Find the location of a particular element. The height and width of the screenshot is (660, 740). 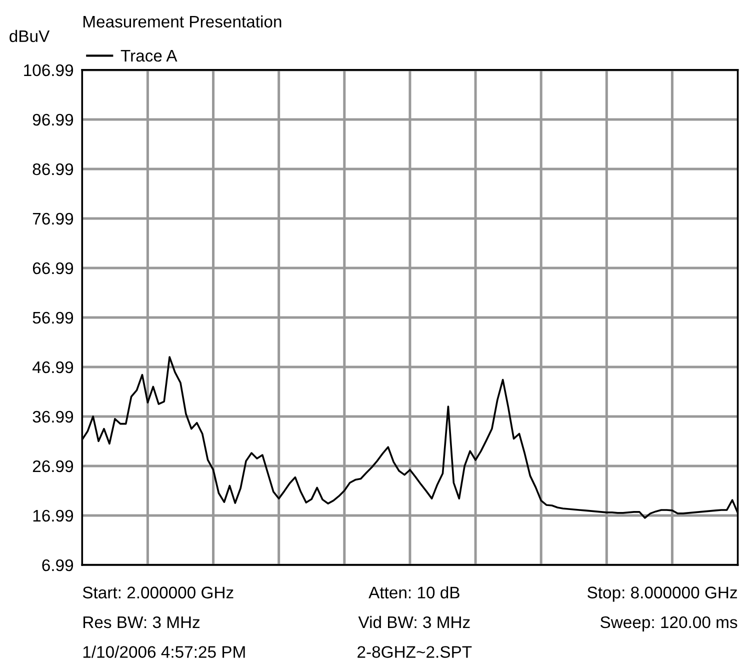

text: Atten: 10 dB is located at coordinates (414, 592).